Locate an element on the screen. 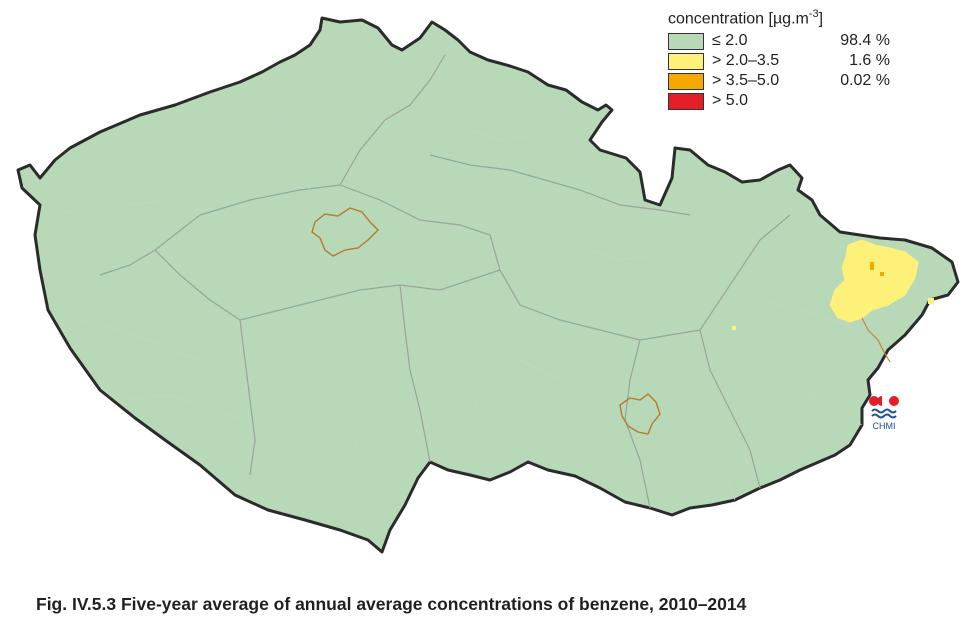 The height and width of the screenshot is (635, 976). legend-item: > 3.5–5.0 0.02 % is located at coordinates (798, 81).